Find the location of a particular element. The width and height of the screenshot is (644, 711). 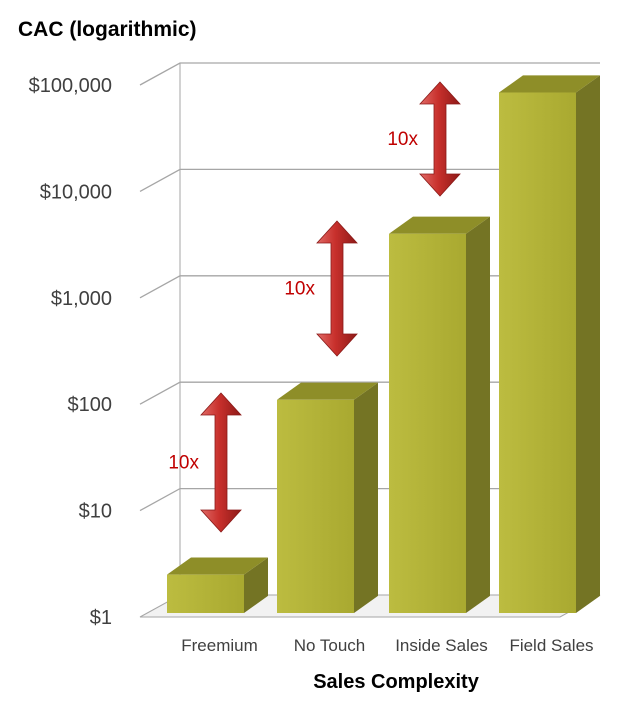

category-label: No Touch is located at coordinates (330, 645).